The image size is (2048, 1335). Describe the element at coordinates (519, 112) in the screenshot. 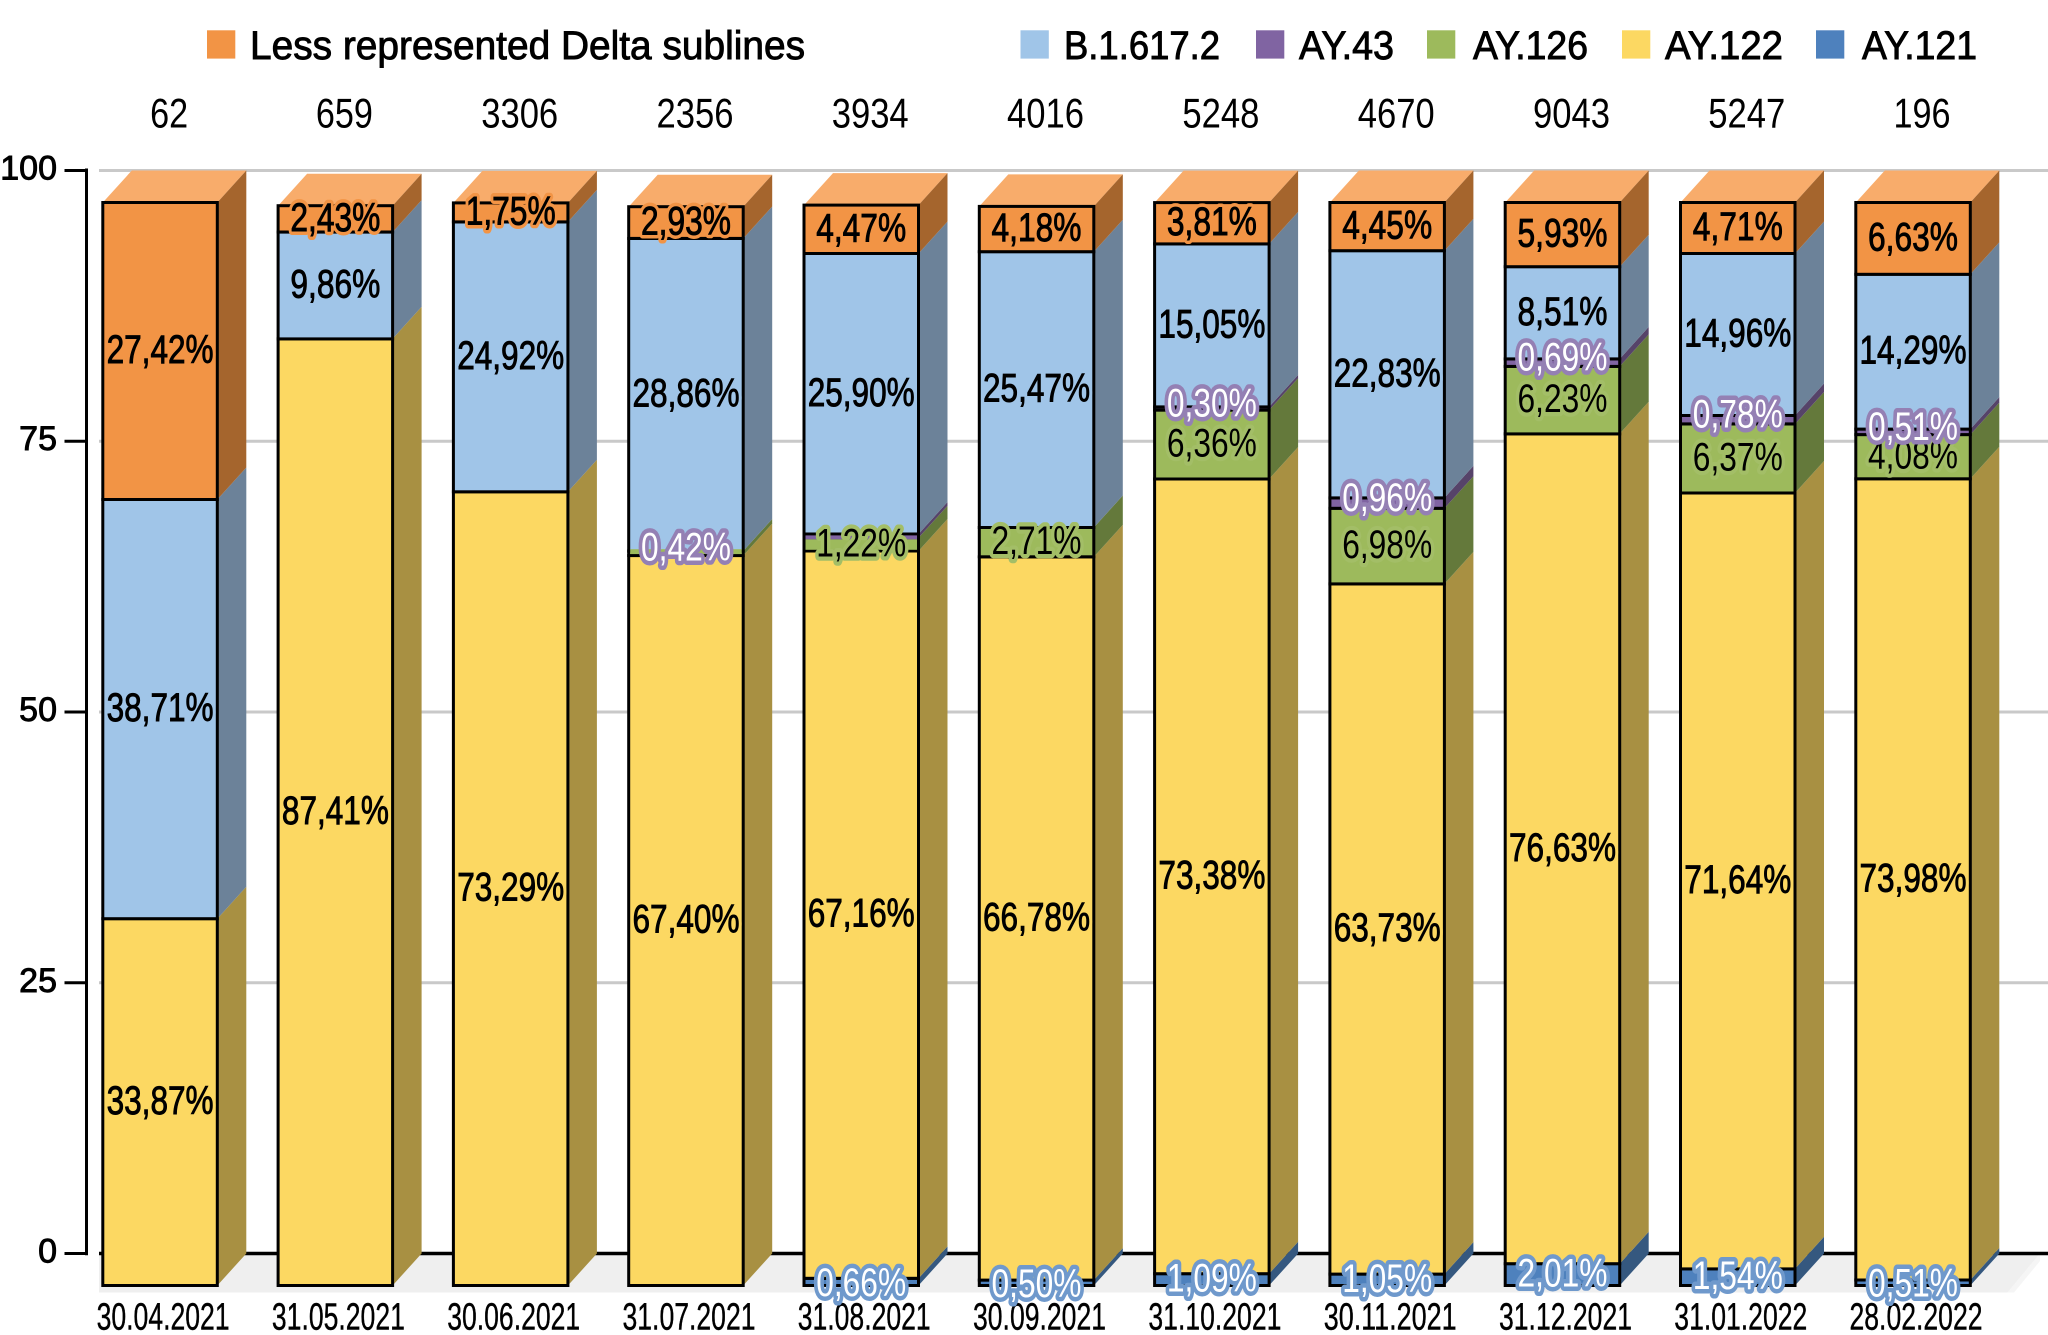

I see `svg-text: 3306` at that location.